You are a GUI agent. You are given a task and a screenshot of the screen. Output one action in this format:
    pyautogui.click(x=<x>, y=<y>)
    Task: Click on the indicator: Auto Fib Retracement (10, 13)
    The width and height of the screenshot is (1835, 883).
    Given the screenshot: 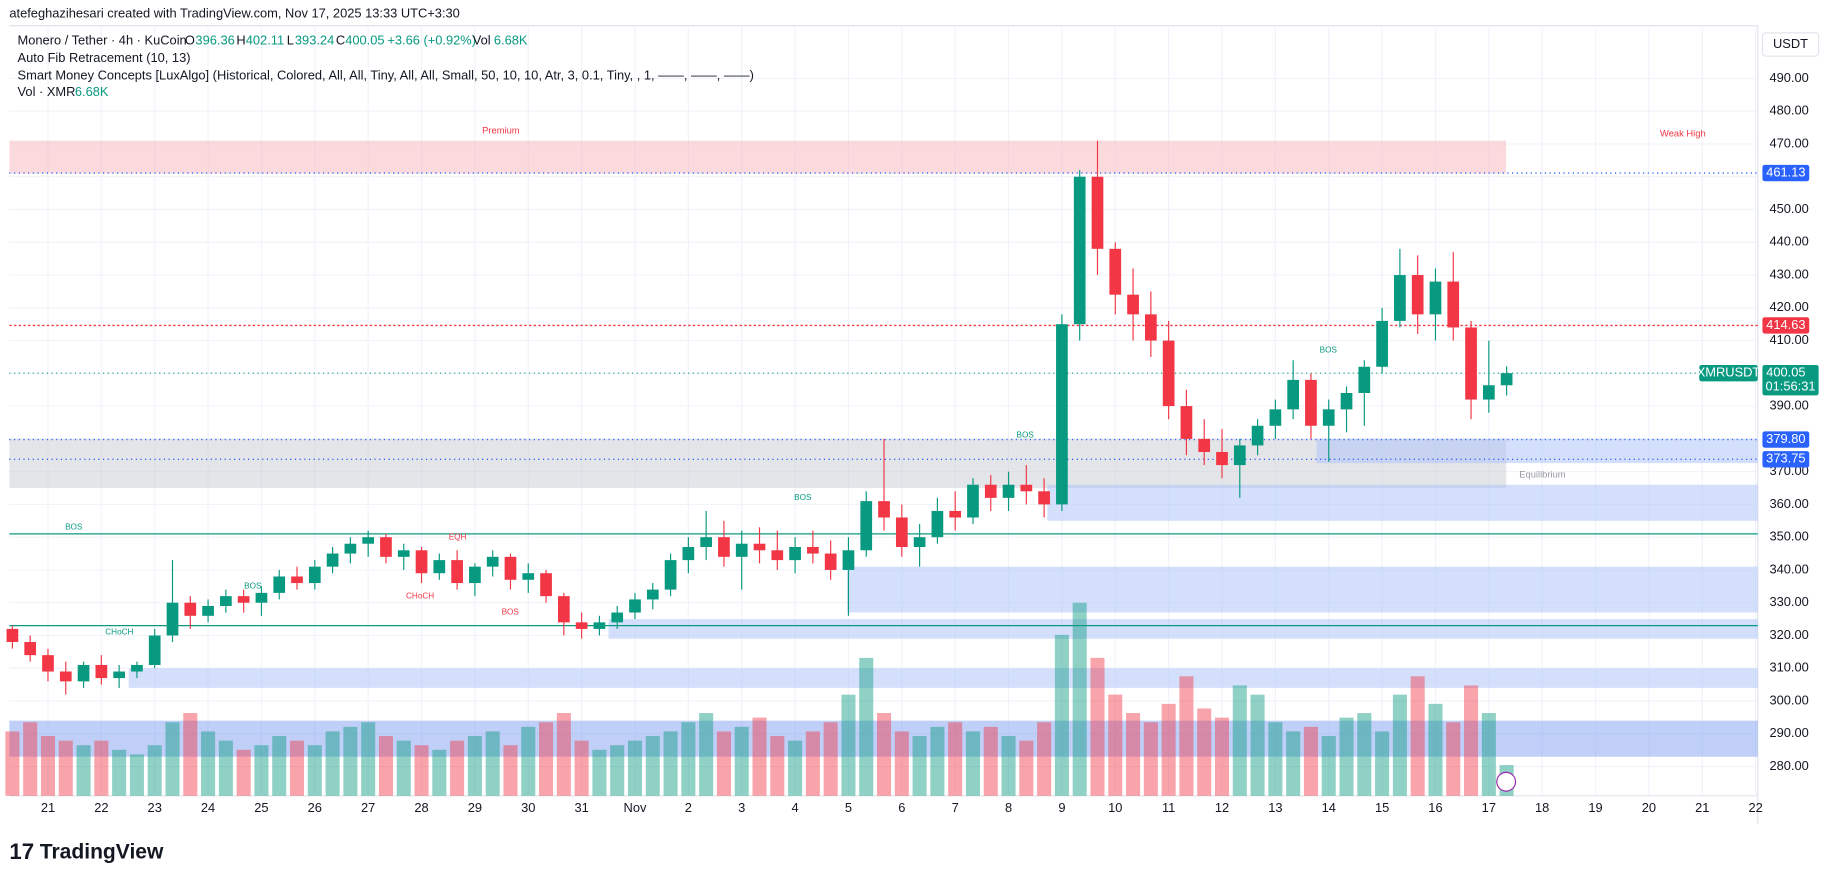 What is the action you would take?
    pyautogui.click(x=104, y=57)
    